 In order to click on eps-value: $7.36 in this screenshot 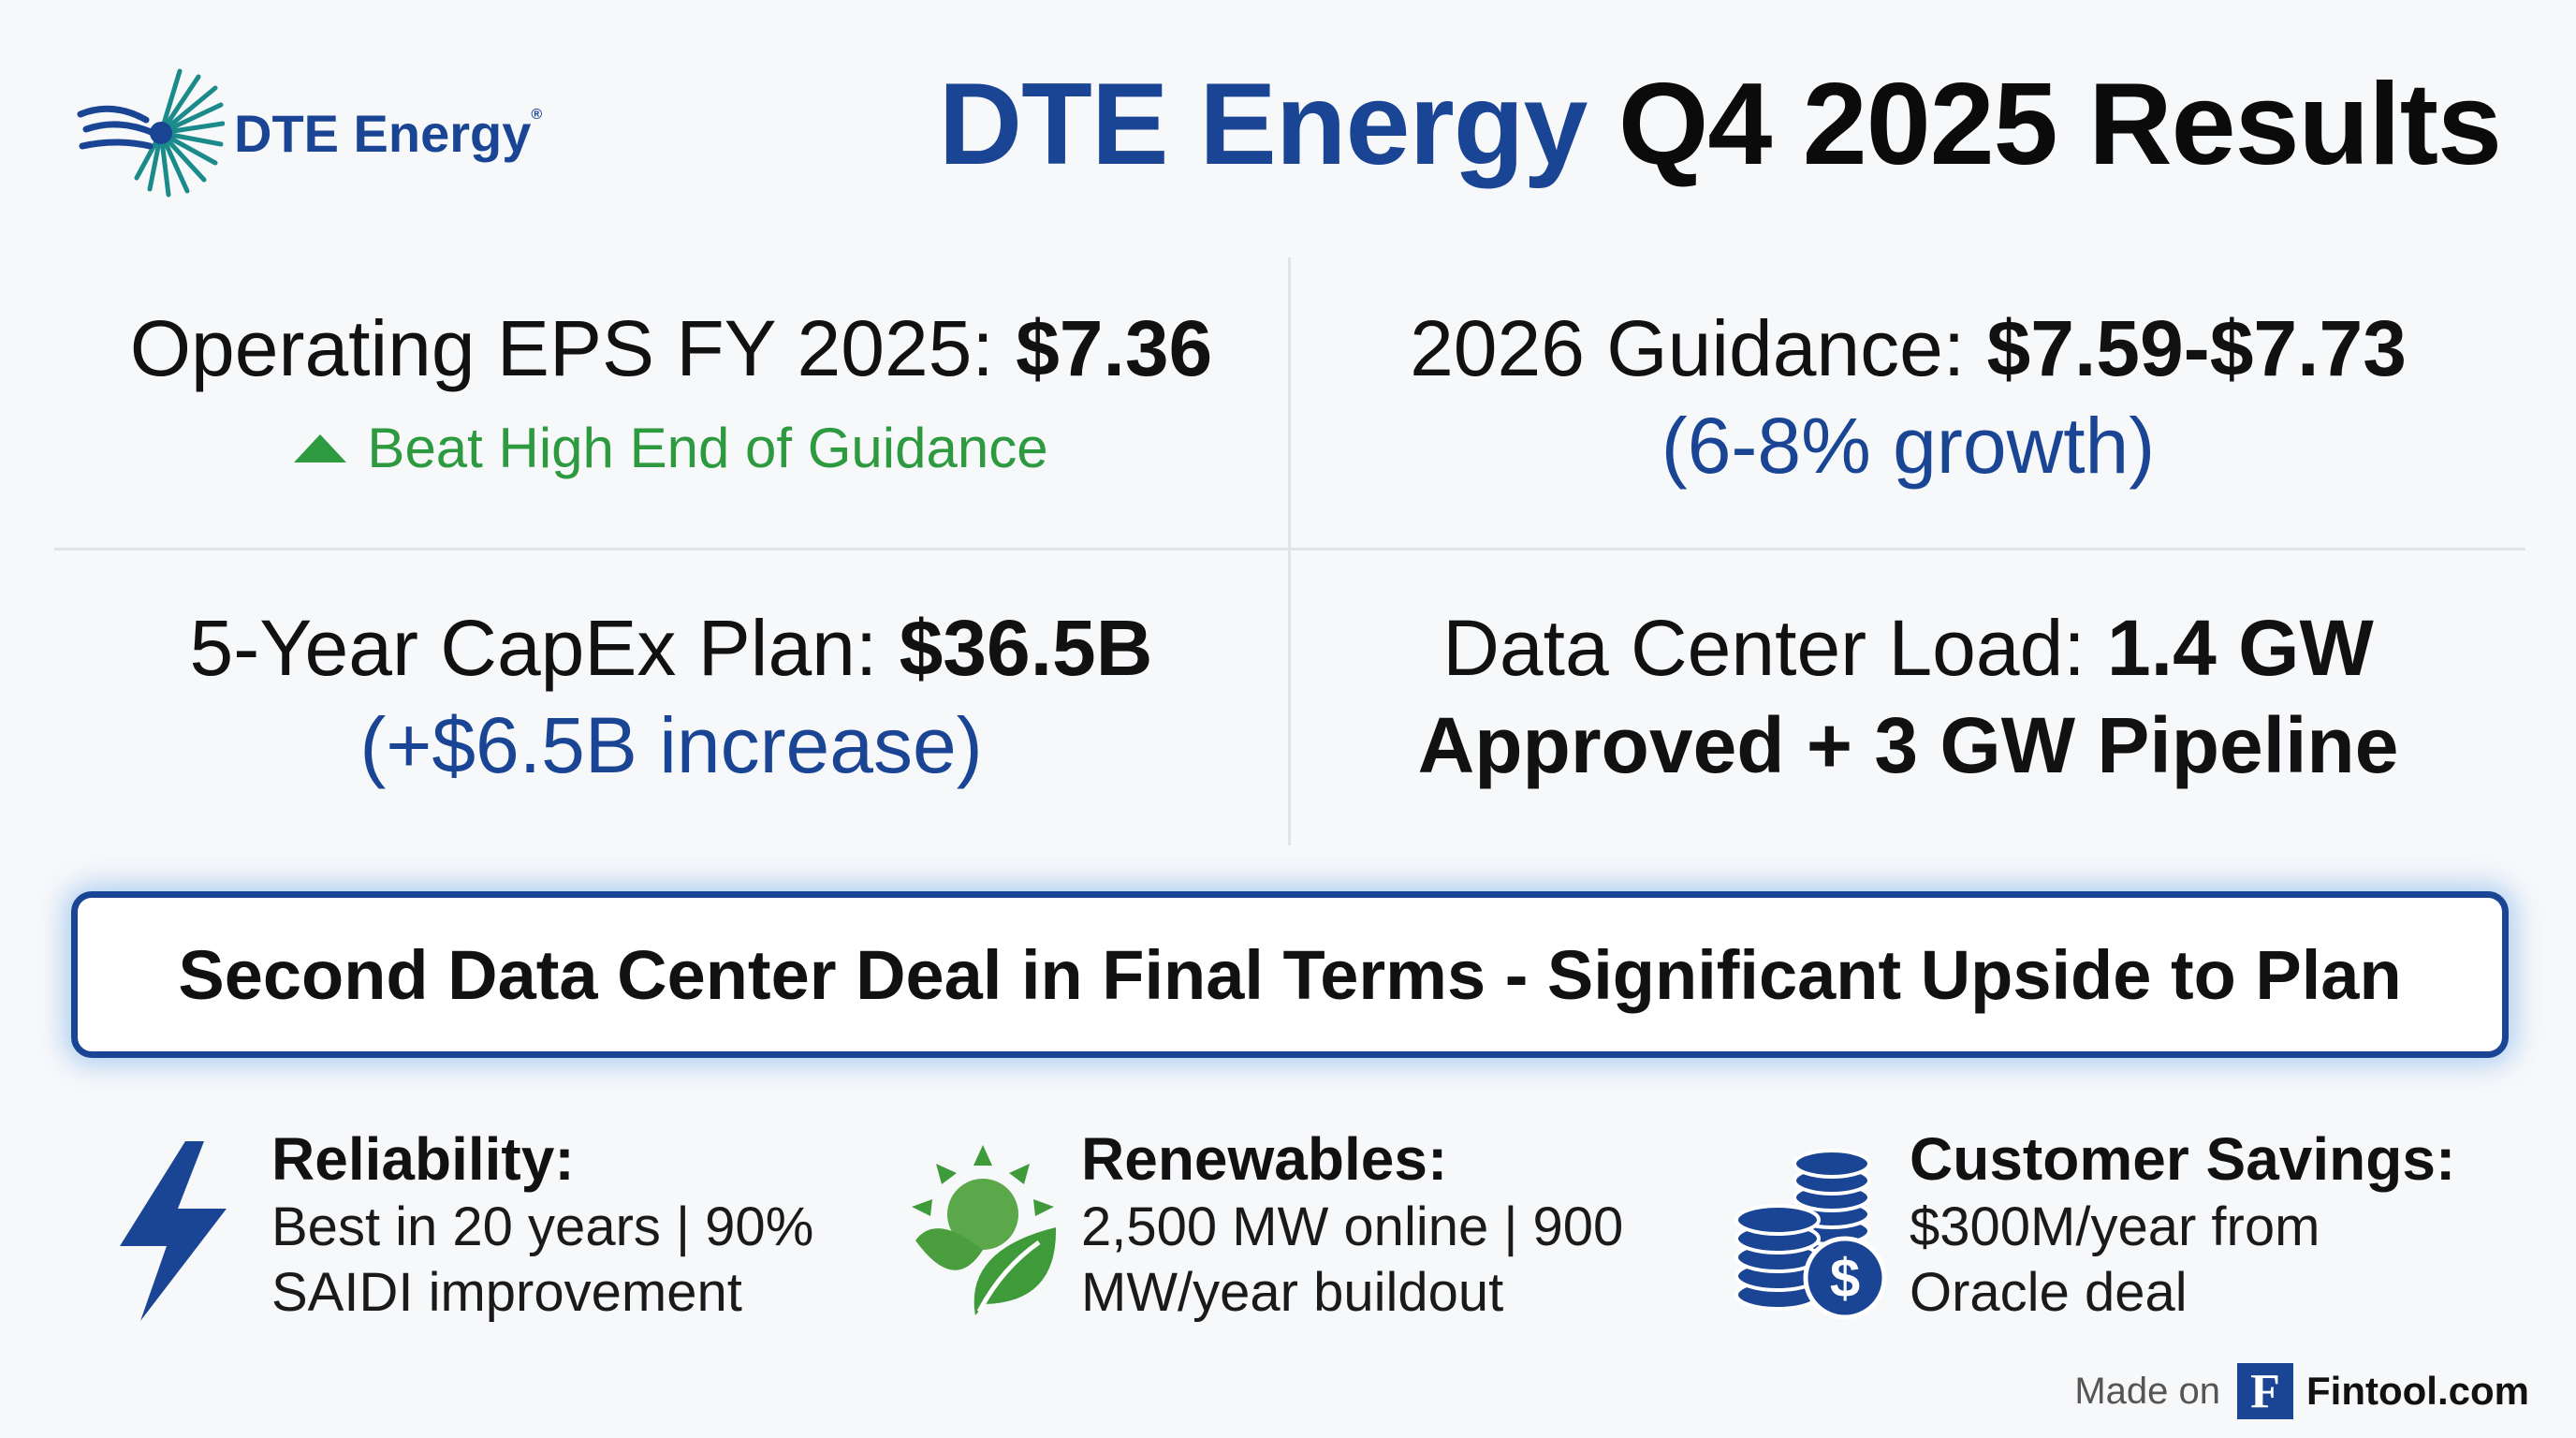, I will do `click(1114, 348)`.